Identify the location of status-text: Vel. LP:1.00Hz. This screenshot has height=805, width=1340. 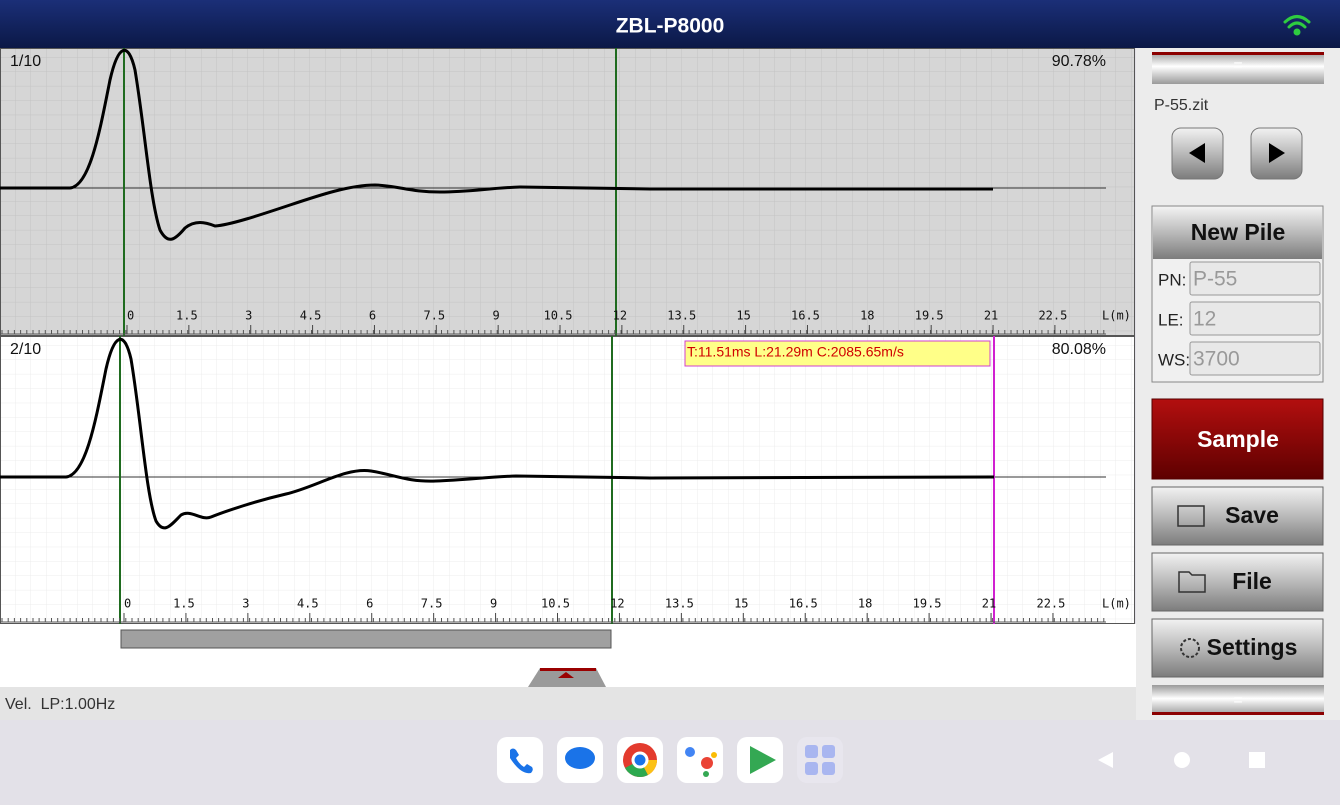
(60, 704).